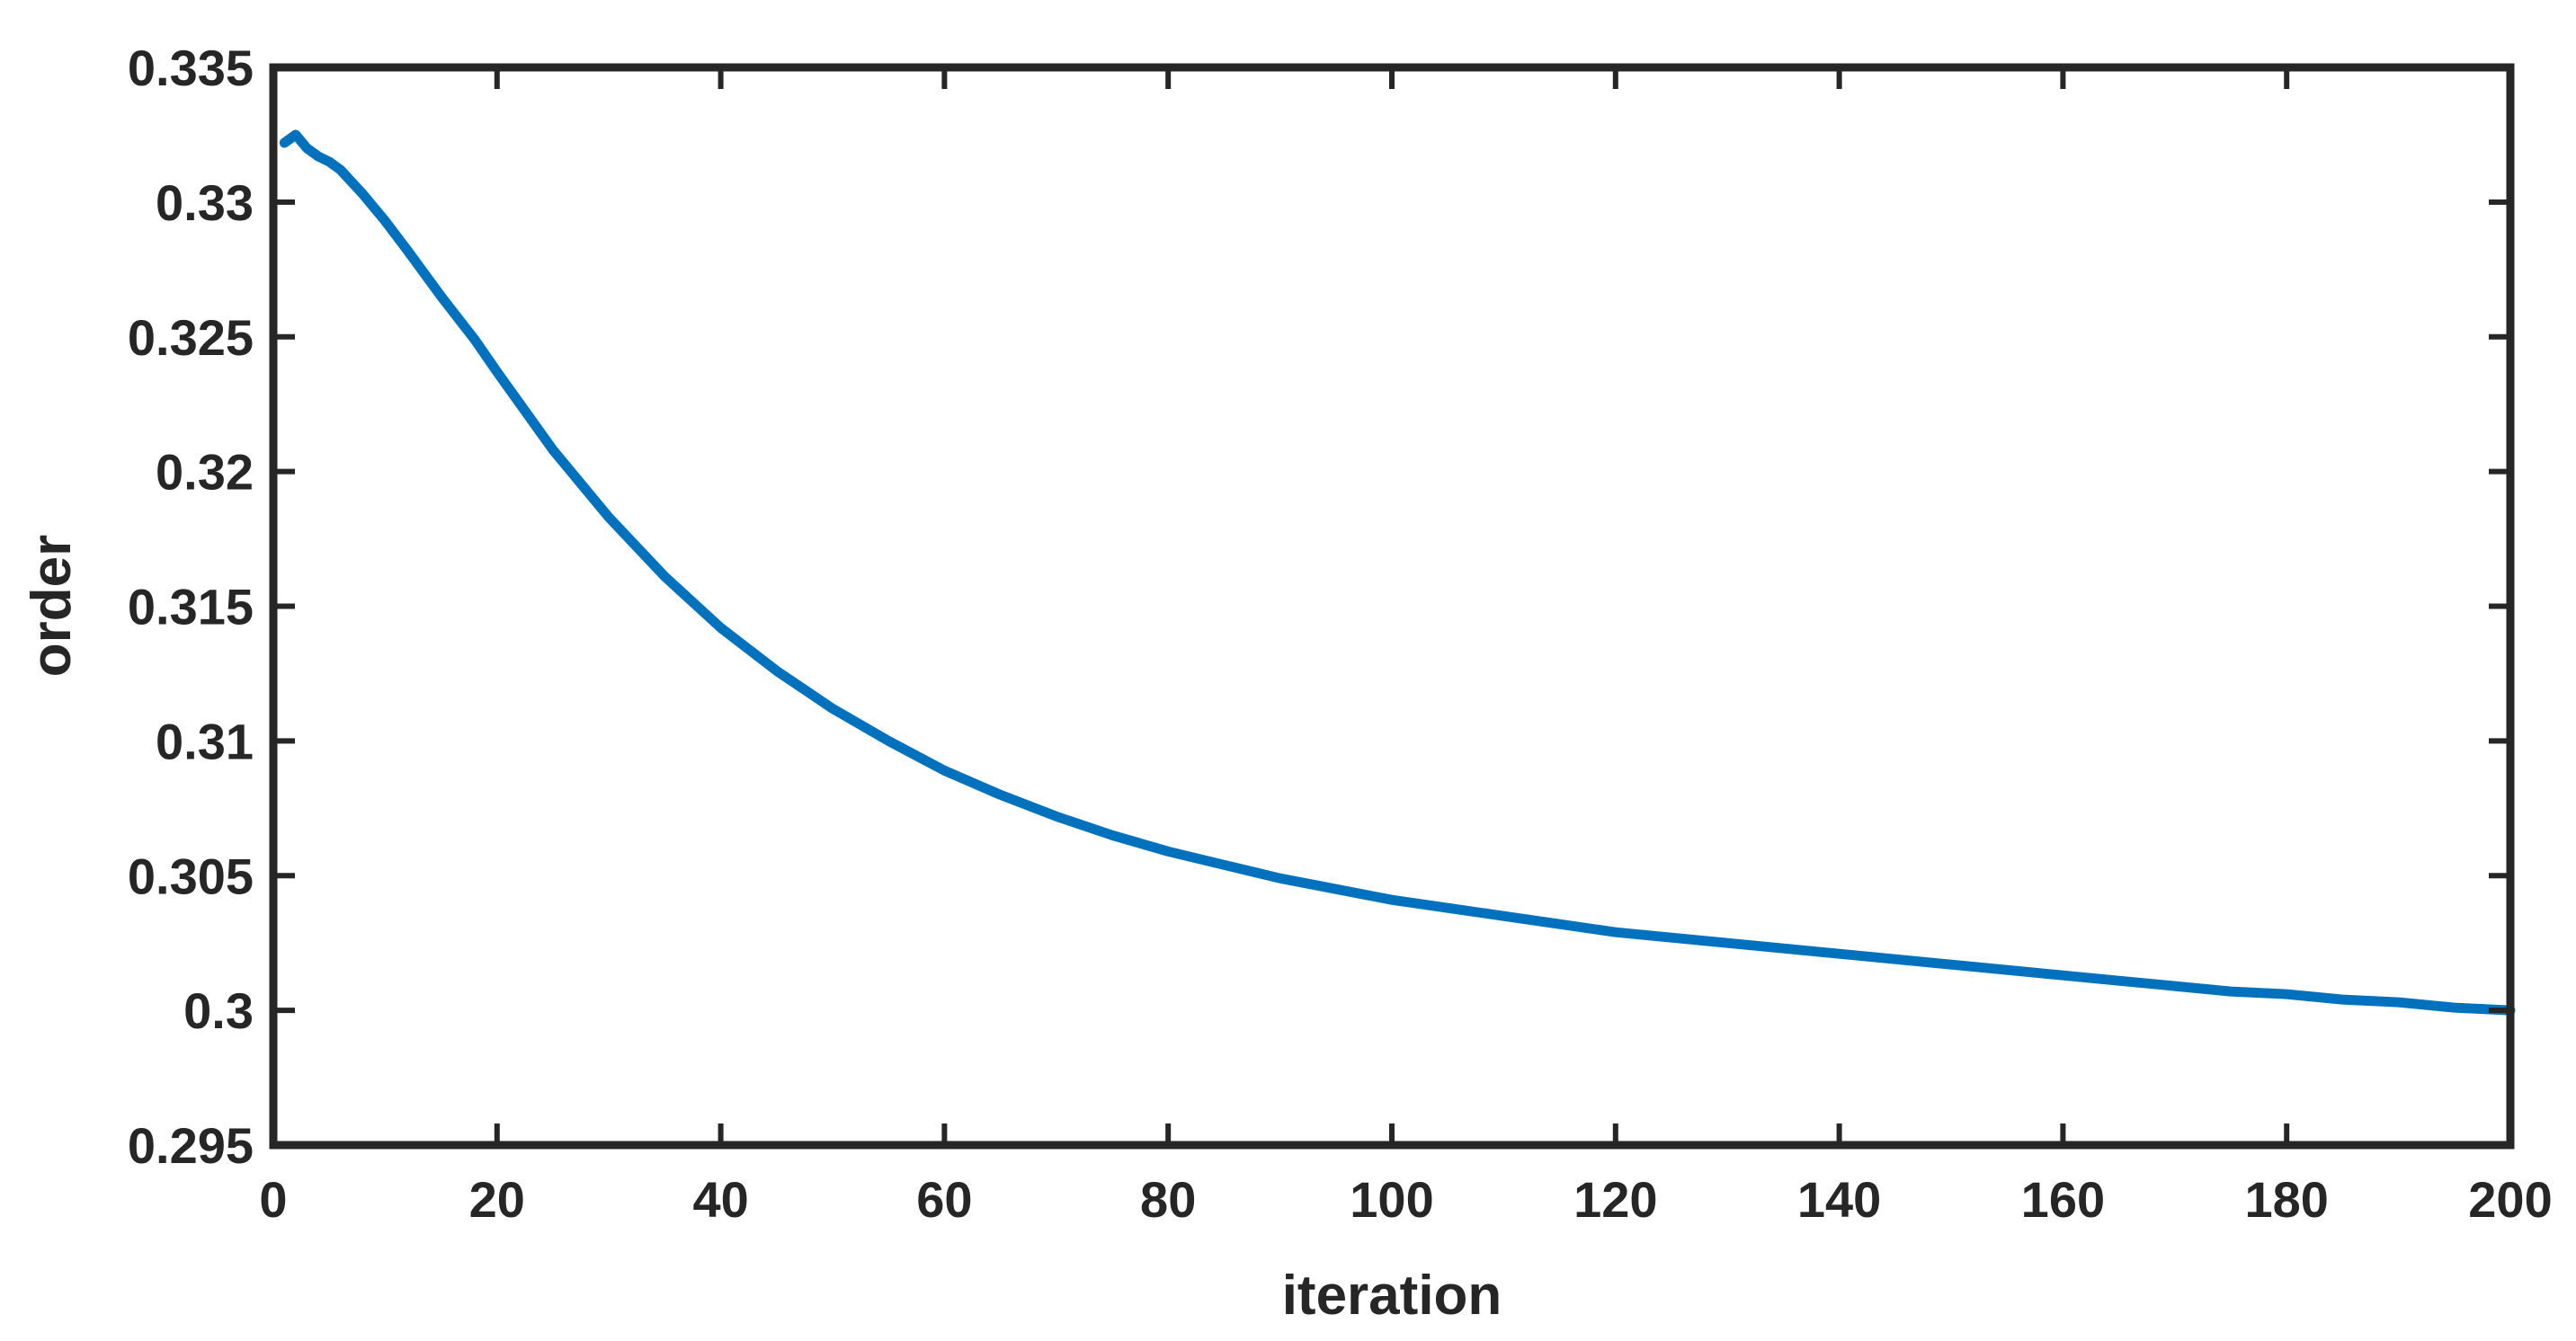 The width and height of the screenshot is (2576, 1341). What do you see at coordinates (205, 202) in the screenshot?
I see `y-tick-label: 0.33` at bounding box center [205, 202].